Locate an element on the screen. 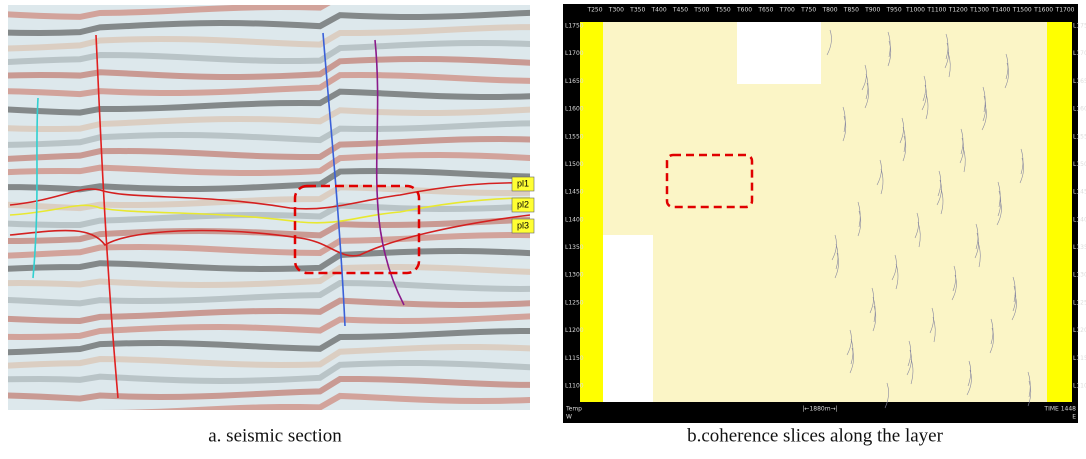 Image resolution: width=1086 pixels, height=459 pixels. left-tick: L1150 is located at coordinates (574, 358).